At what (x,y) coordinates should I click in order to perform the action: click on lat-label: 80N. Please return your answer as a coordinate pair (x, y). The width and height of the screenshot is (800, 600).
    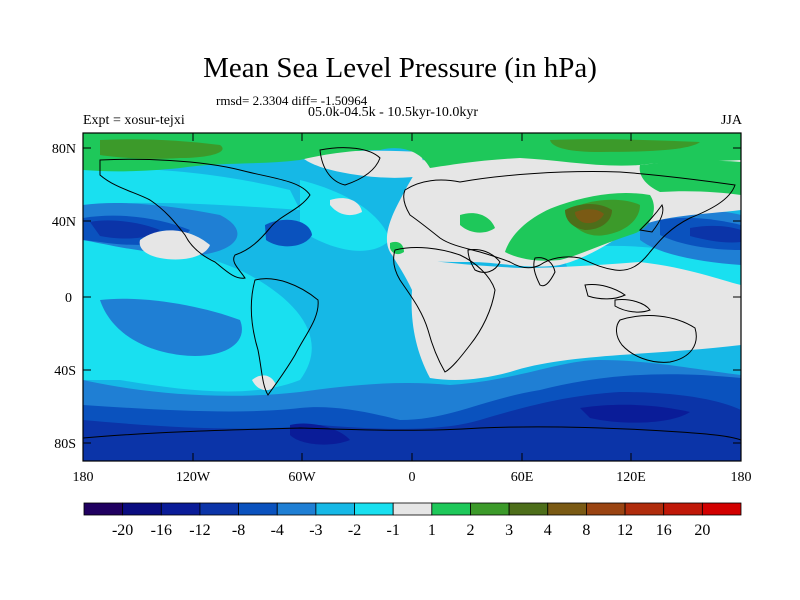
    Looking at the image, I should click on (64, 149).